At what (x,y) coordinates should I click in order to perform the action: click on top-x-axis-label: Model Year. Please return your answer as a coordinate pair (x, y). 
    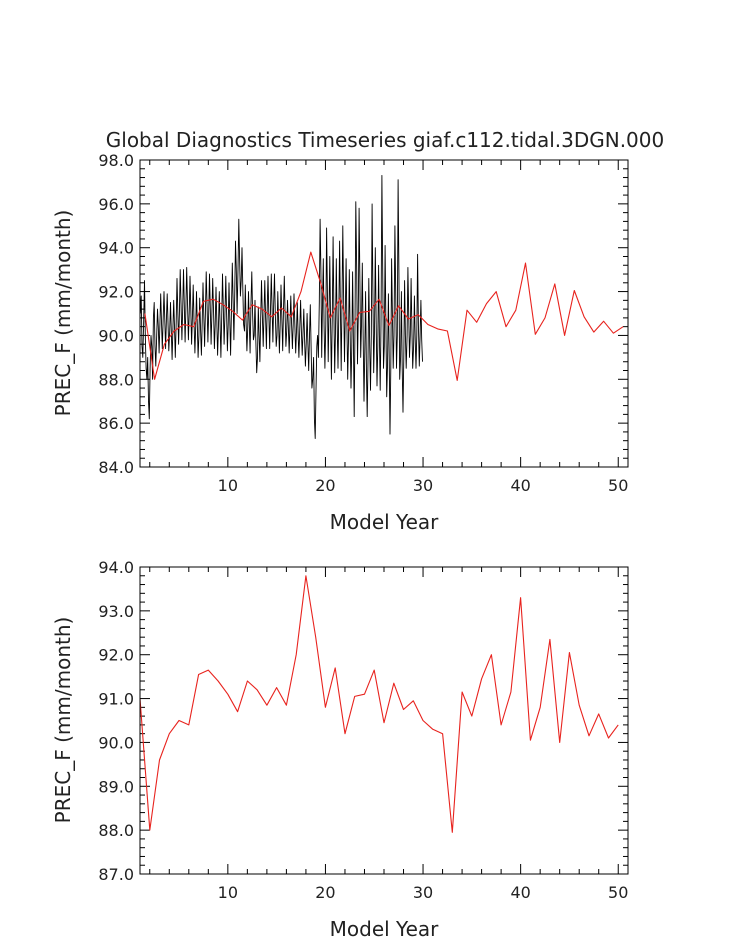
    Looking at the image, I should click on (385, 522).